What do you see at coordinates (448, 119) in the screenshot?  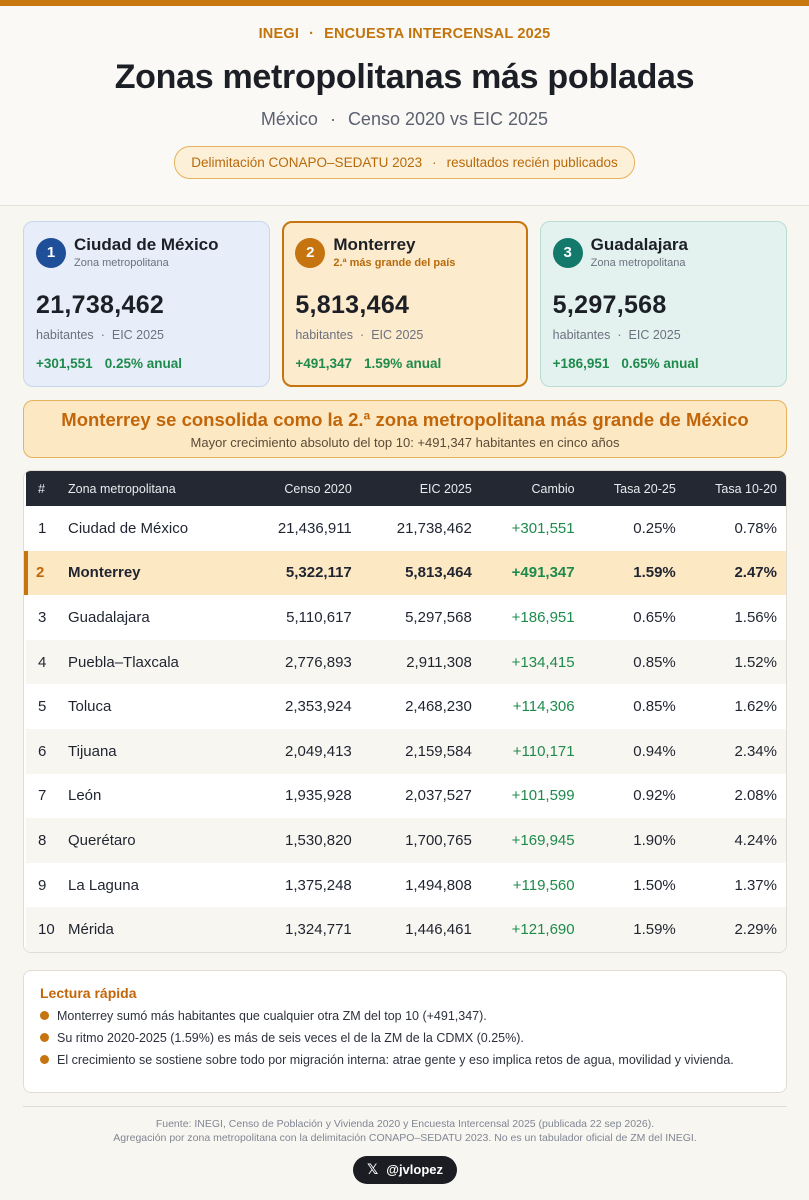 I see `subtitle-compare: Censo 2020 vs EIC 2025` at bounding box center [448, 119].